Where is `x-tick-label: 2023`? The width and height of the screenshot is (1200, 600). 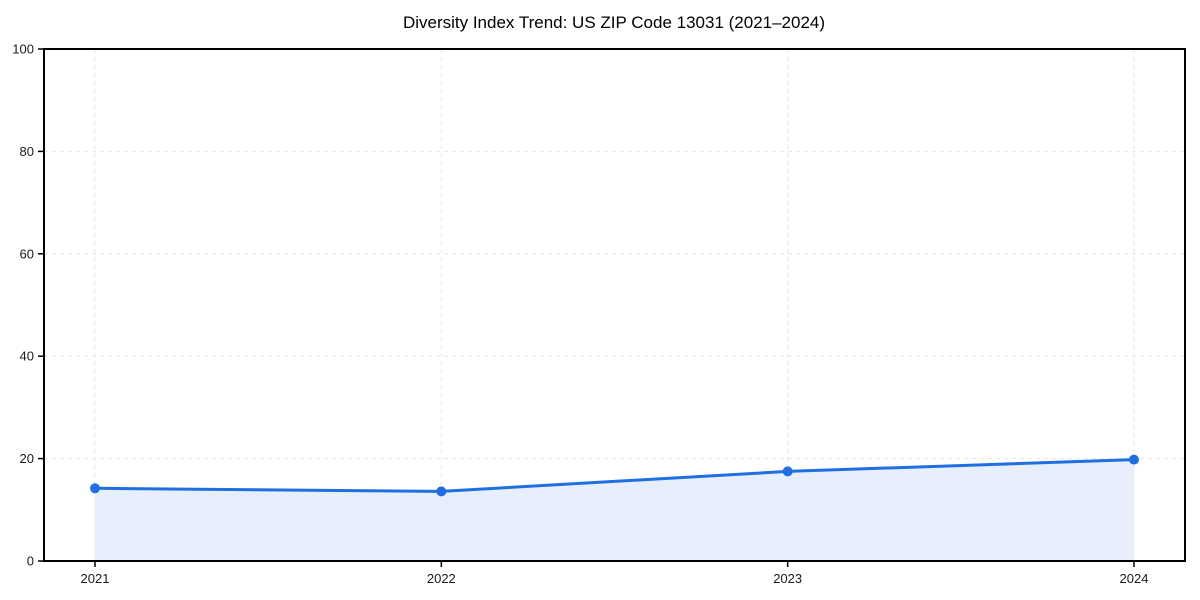 x-tick-label: 2023 is located at coordinates (787, 578).